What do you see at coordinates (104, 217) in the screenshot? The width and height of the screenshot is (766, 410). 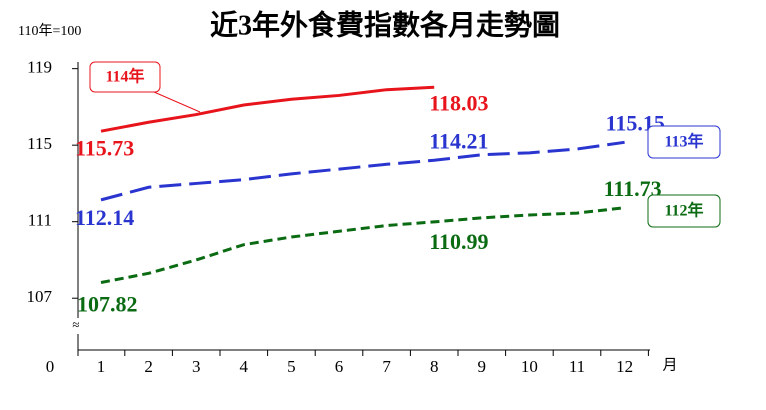 I see `value-label: 112.14` at bounding box center [104, 217].